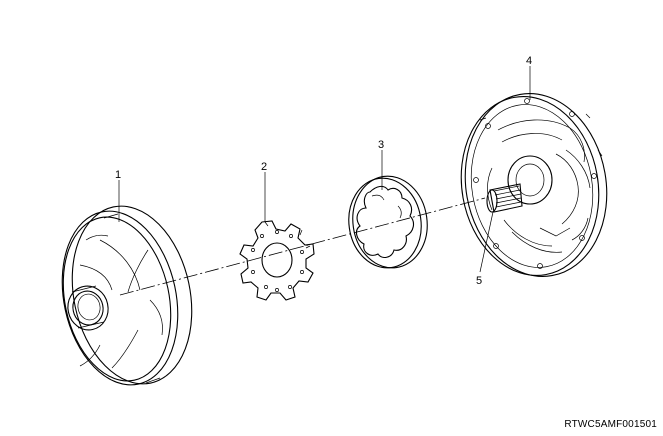 This screenshot has height=436, width=663. What do you see at coordinates (127, 295) in the screenshot?
I see `part-1-housing` at bounding box center [127, 295].